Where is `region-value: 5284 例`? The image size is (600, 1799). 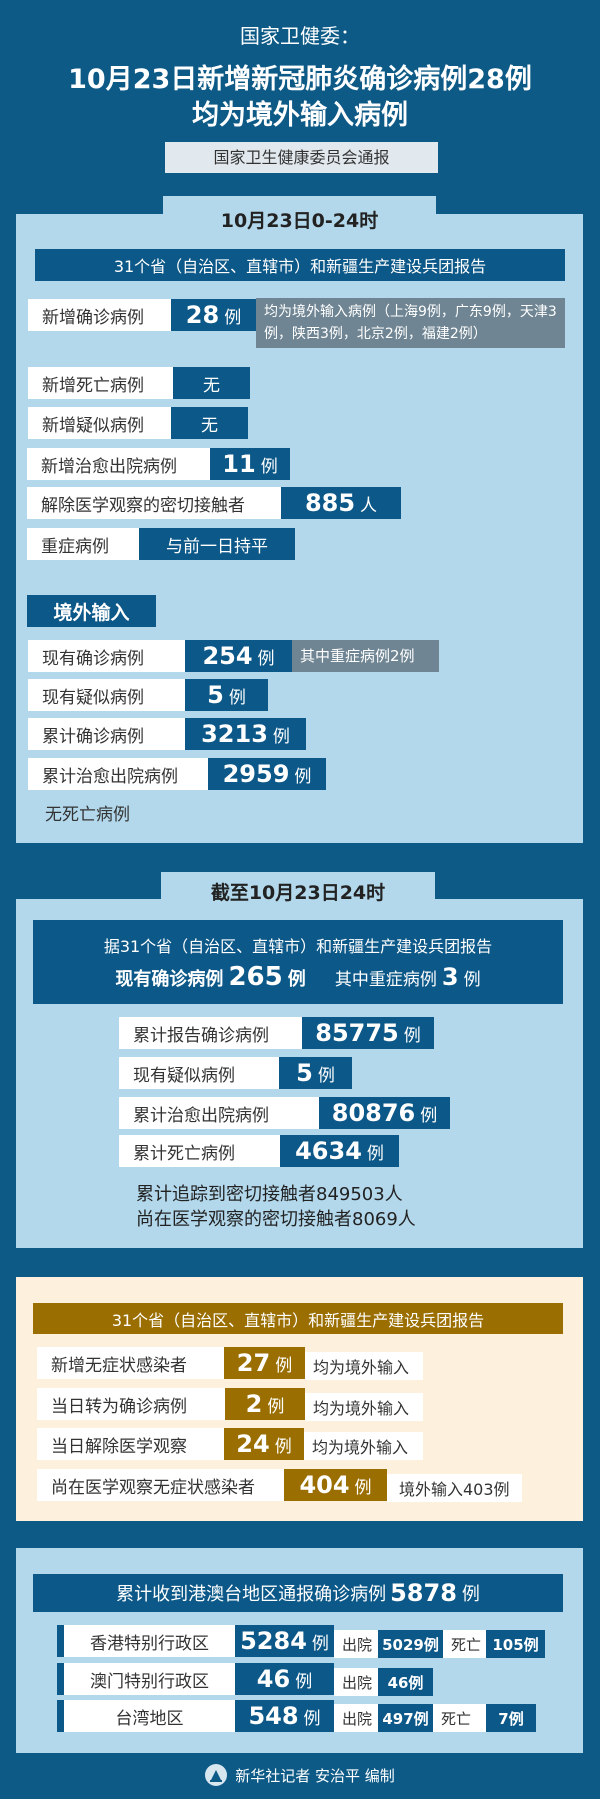
region-value: 5284 例 is located at coordinates (284, 1641).